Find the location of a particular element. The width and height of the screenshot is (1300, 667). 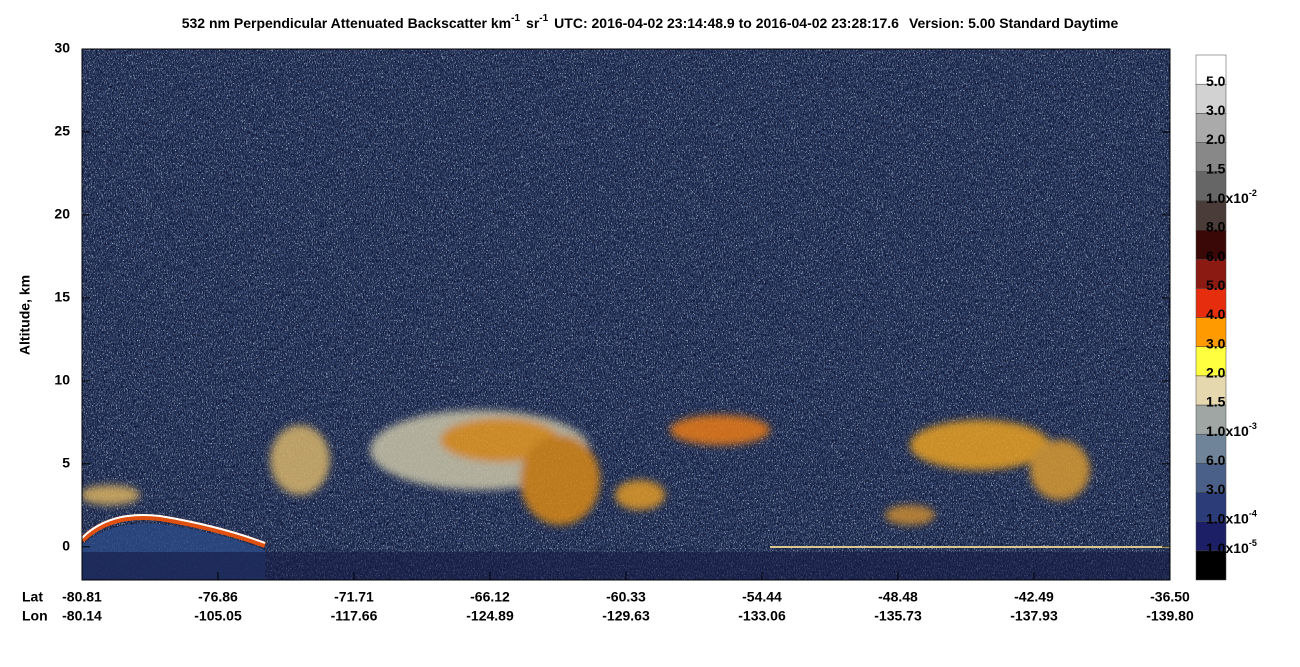

lat-tick-label: -66.12 is located at coordinates (490, 597).